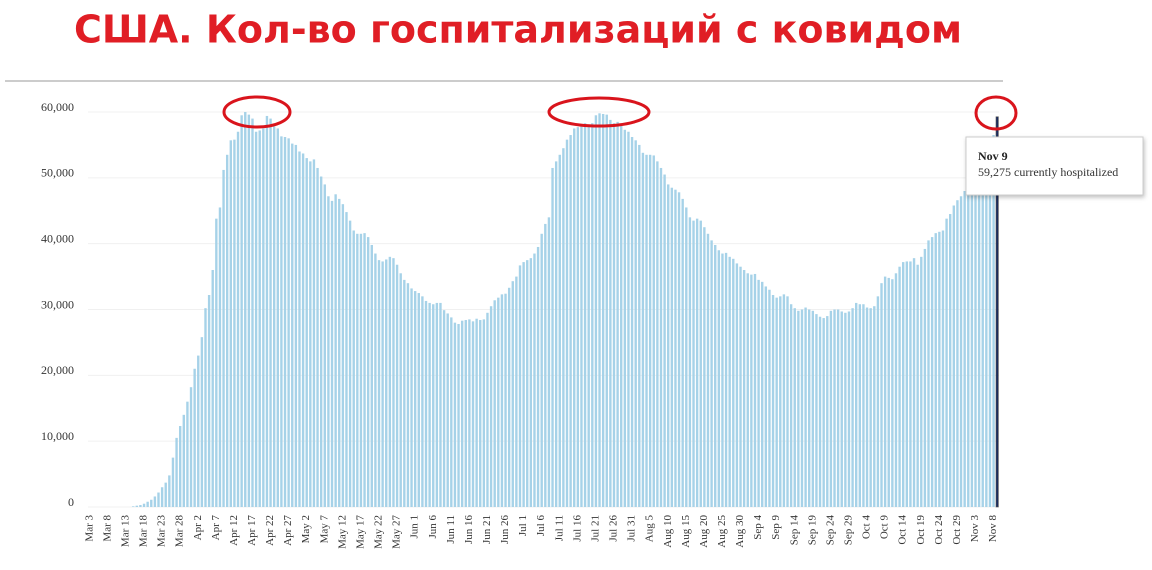  Describe the element at coordinates (144, 531) in the screenshot. I see `x-tick-label: Mar 18` at that location.